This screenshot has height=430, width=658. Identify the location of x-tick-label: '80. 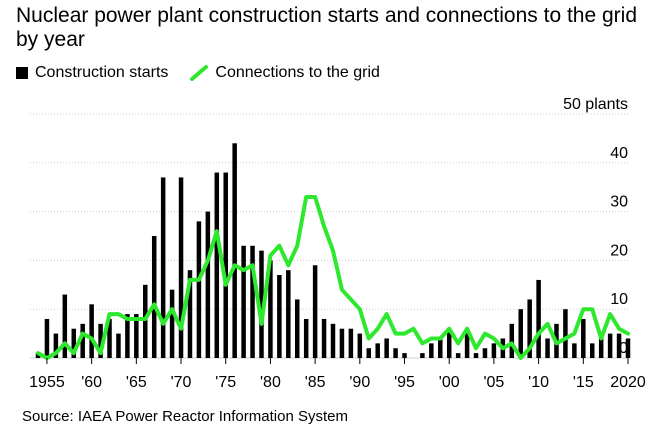
(270, 382).